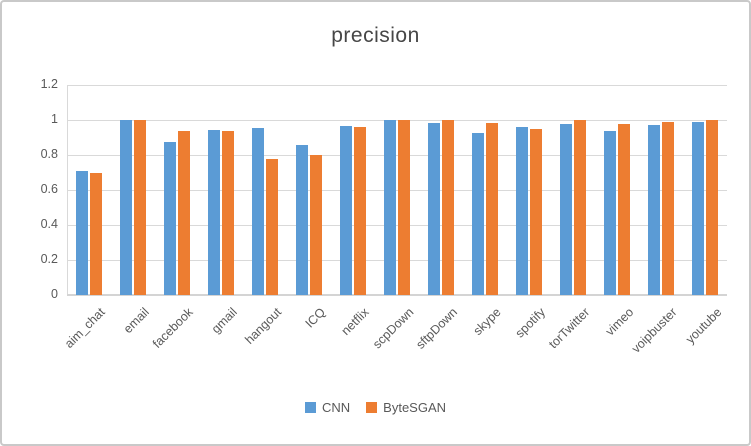  I want to click on x-axis-label: scpDown, so click(392, 328).